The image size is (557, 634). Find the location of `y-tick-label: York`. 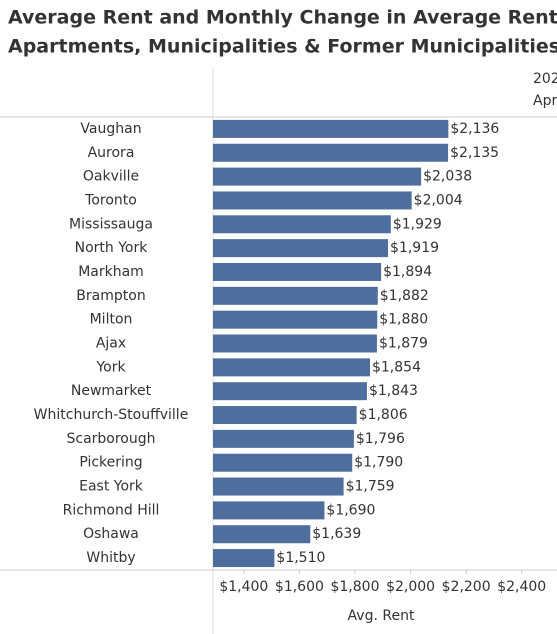

y-tick-label: York is located at coordinates (110, 367).